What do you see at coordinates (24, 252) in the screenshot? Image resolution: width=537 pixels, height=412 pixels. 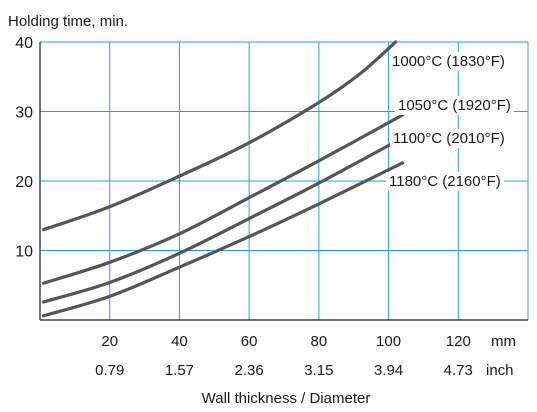 I see `y-tick-label: 10` at bounding box center [24, 252].